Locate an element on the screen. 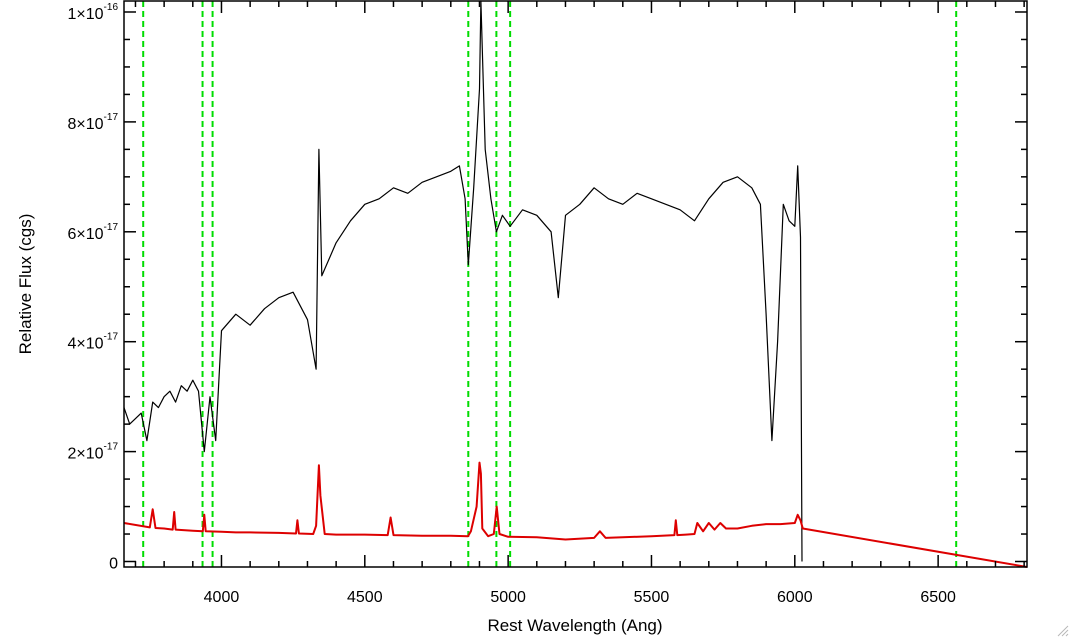  y-tick-mantissa: 2×10 is located at coordinates (86, 454).